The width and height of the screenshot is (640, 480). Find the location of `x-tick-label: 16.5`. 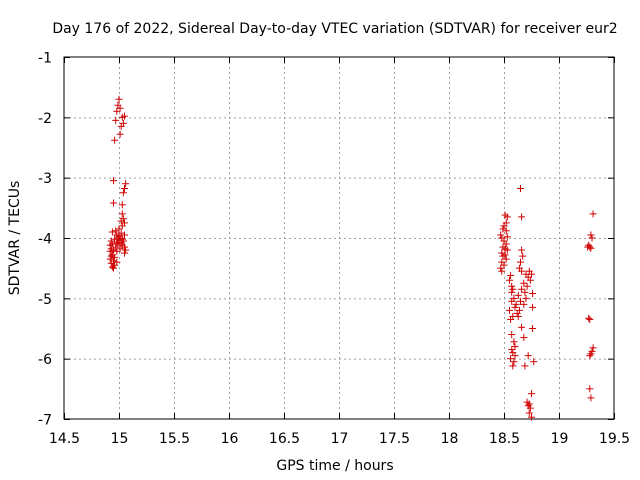

x-tick-label: 16.5 is located at coordinates (284, 439).